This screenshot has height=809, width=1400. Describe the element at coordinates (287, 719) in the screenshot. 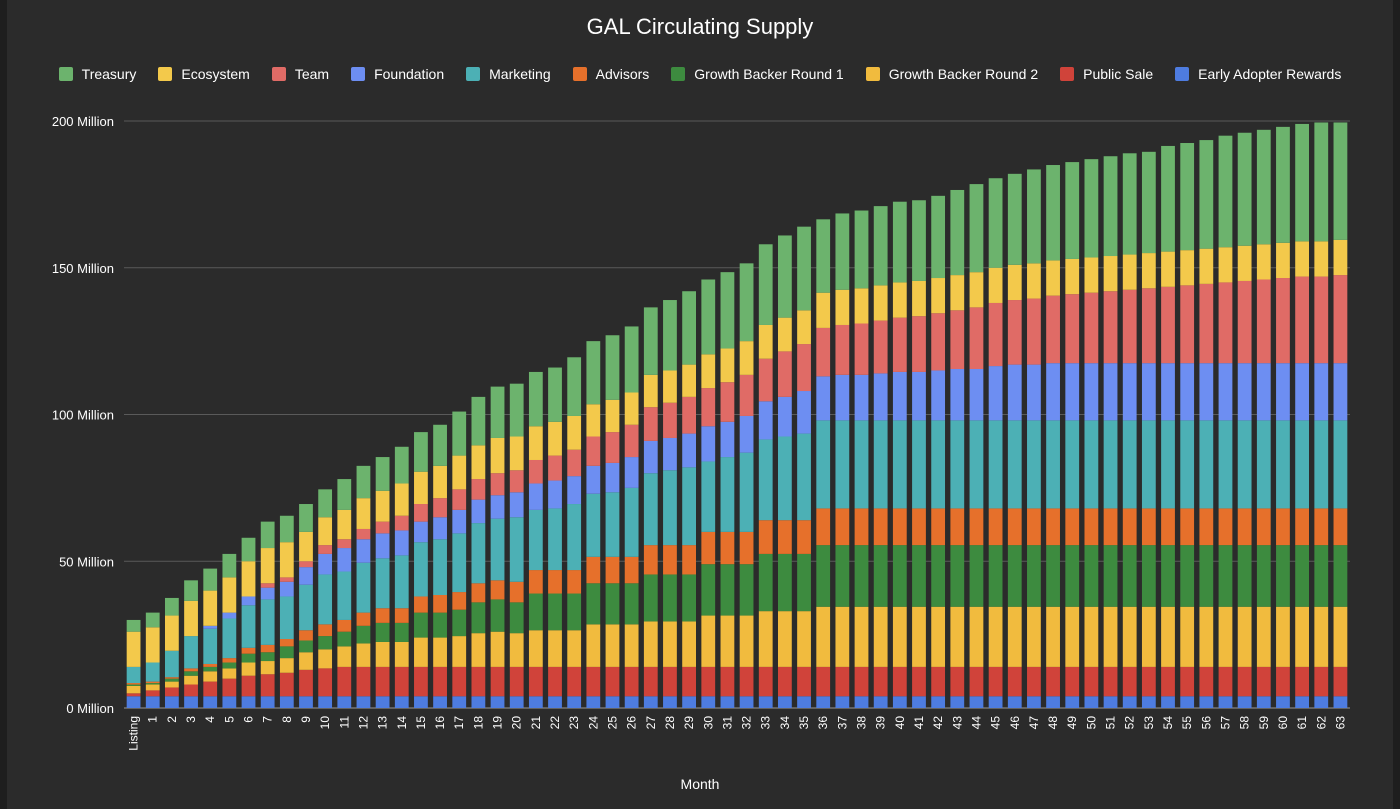

I see `x-tick-label: 8` at that location.